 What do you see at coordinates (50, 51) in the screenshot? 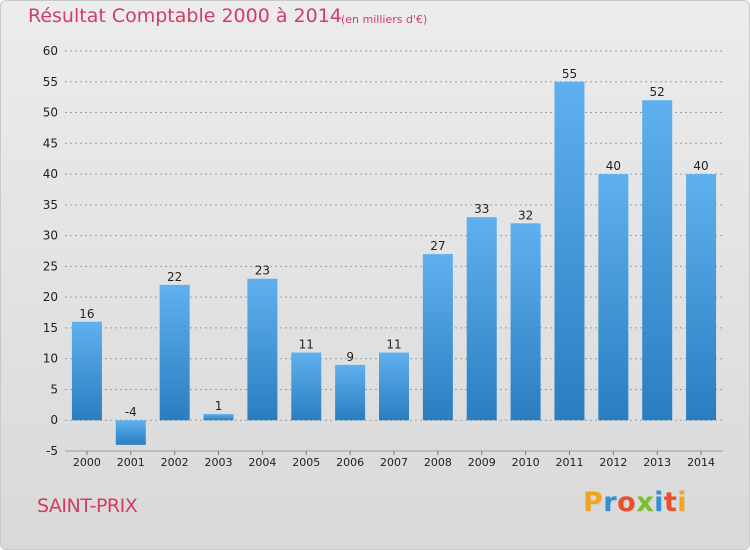
I see `y-tick-label: 60` at bounding box center [50, 51].